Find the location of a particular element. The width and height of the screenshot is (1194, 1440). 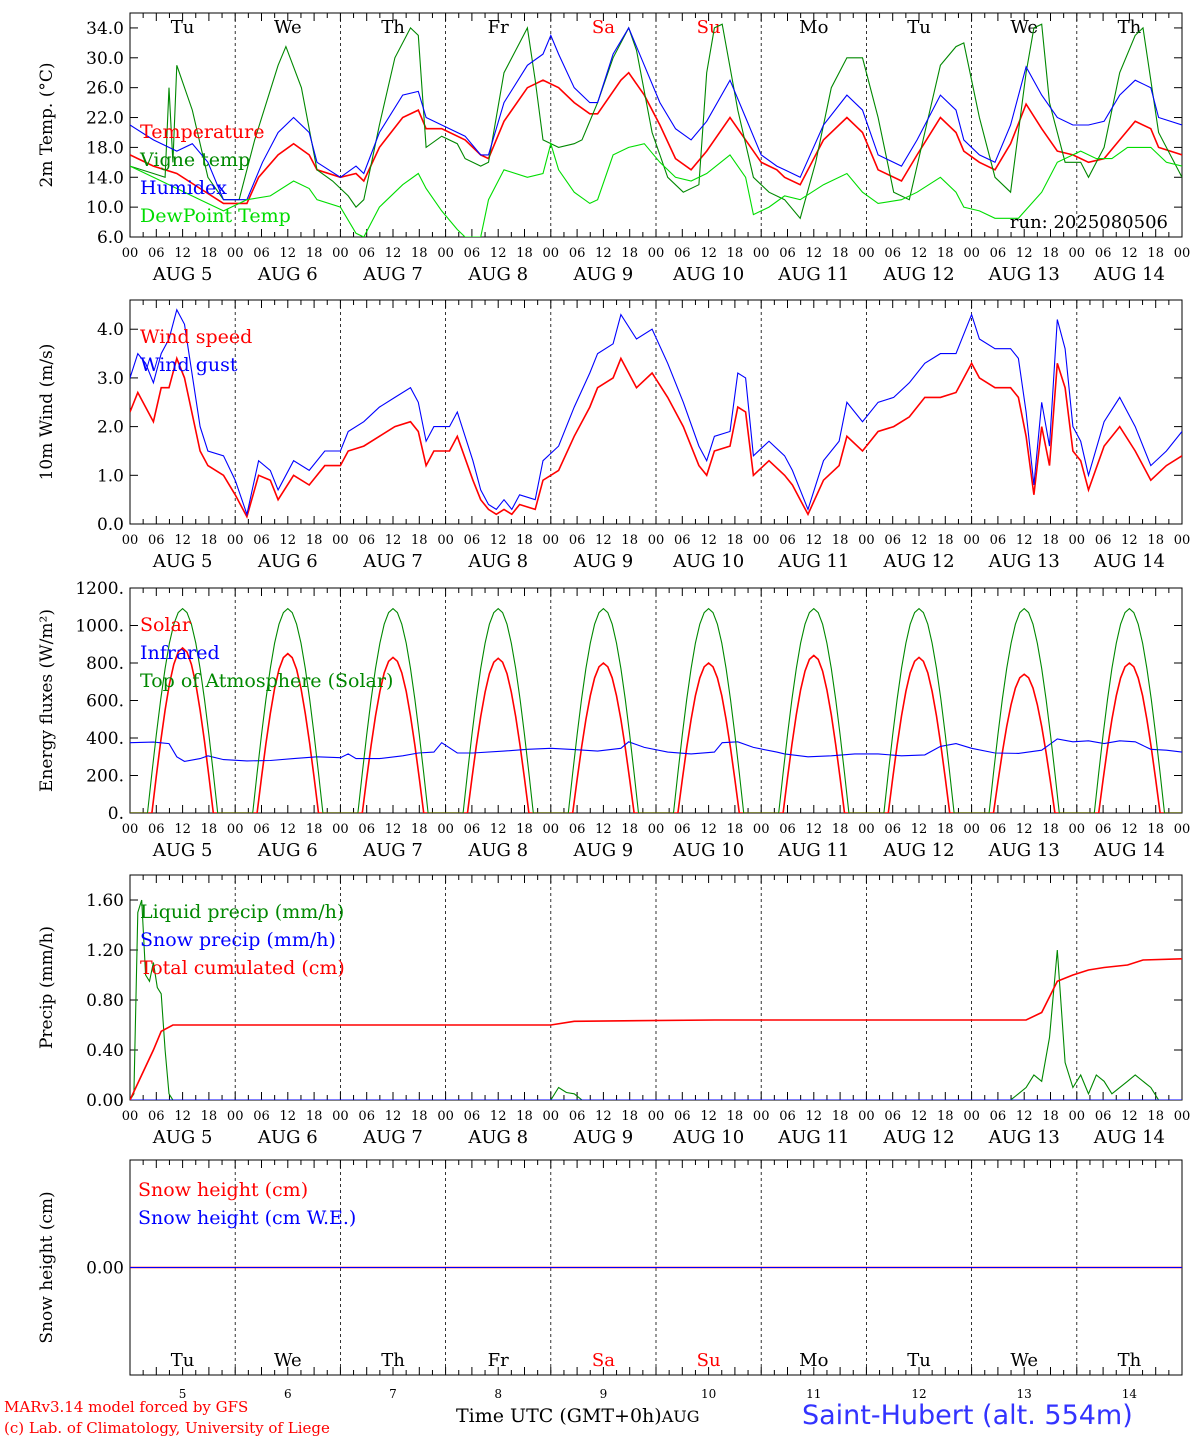

y-tick-label: 1000. is located at coordinates (99, 627).